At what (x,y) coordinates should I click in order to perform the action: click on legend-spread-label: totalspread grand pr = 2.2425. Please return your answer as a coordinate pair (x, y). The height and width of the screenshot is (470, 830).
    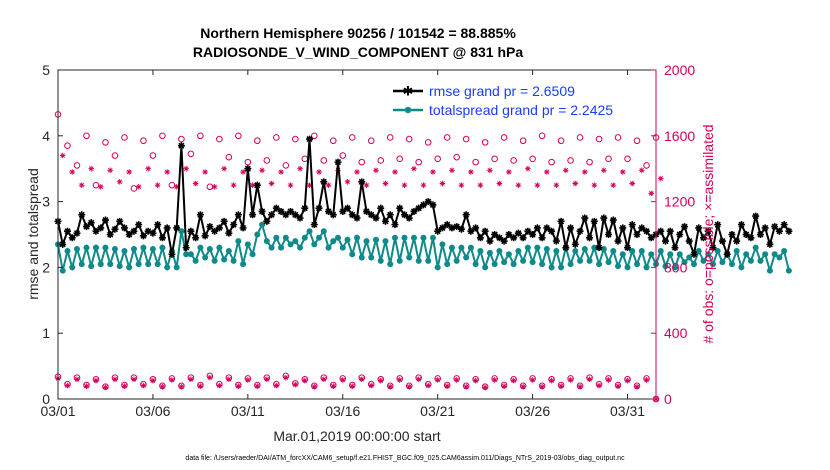
    Looking at the image, I should click on (521, 110).